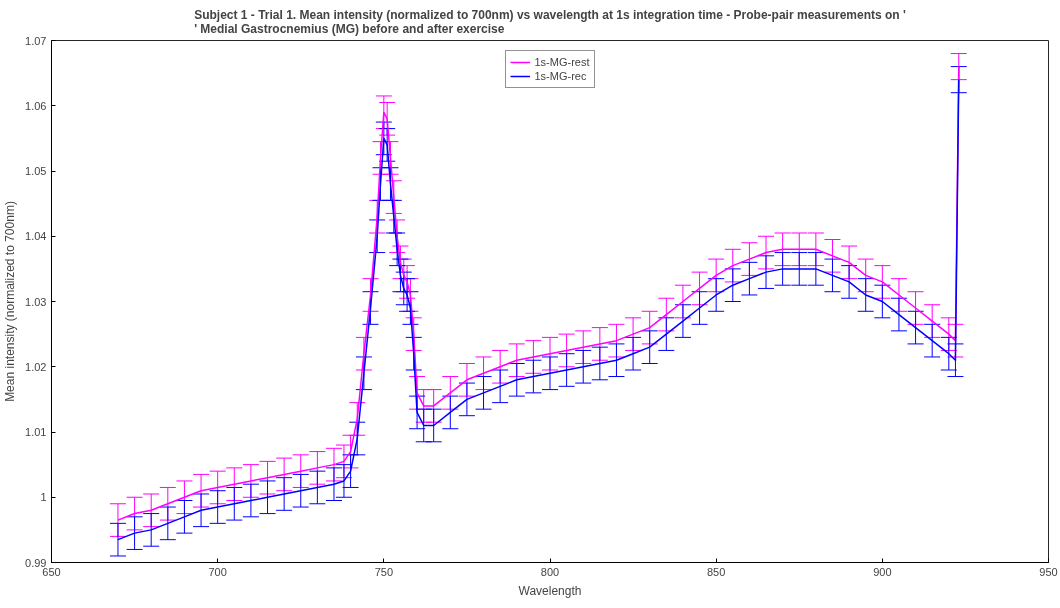 Image resolution: width=1060 pixels, height=608 pixels. Describe the element at coordinates (716, 571) in the screenshot. I see `x-tick-label: 850` at that location.